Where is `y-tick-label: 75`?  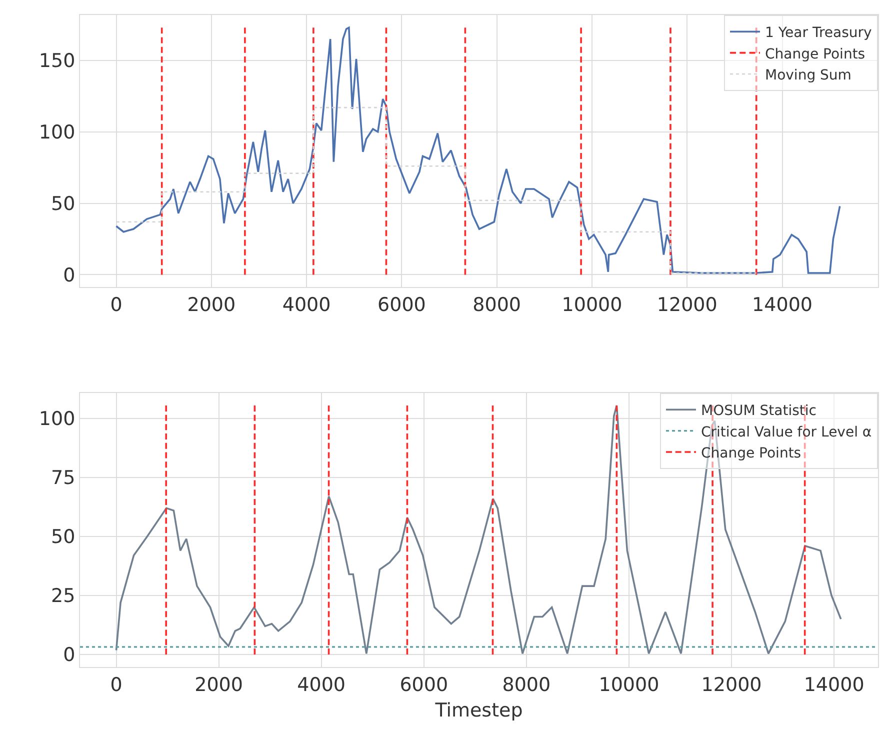 y-tick-label: 75 is located at coordinates (63, 478).